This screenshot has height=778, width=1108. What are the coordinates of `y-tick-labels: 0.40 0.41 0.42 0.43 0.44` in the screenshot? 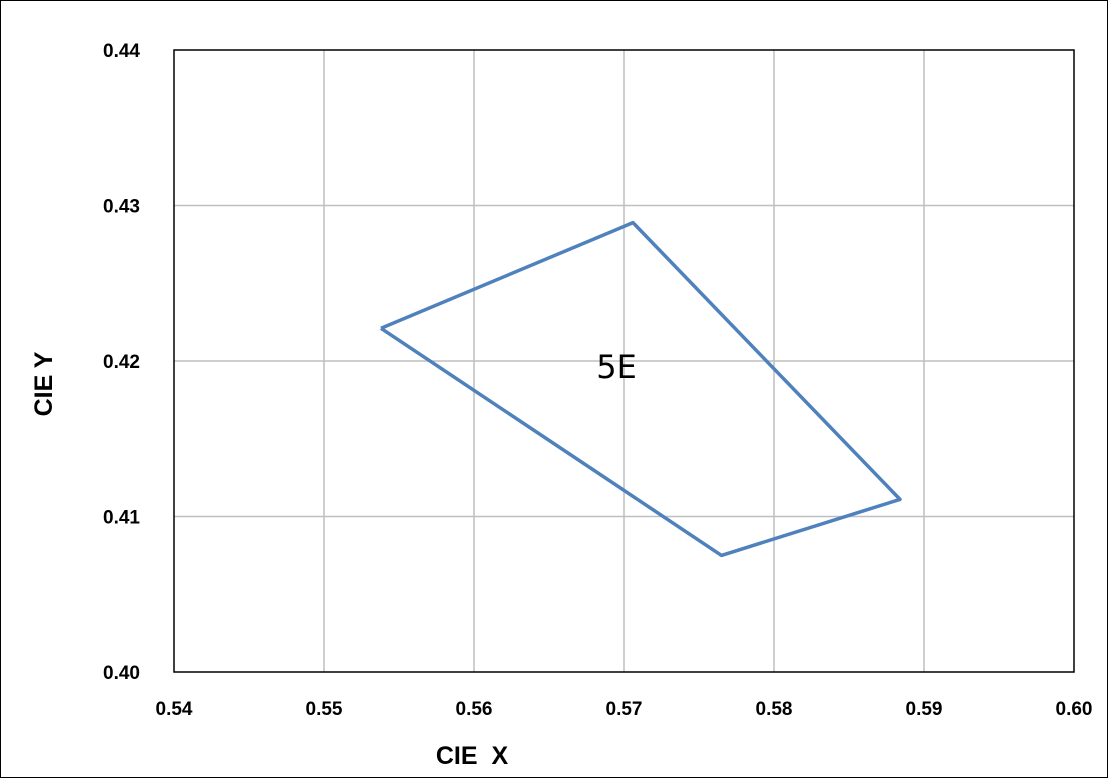 It's located at (121, 362).